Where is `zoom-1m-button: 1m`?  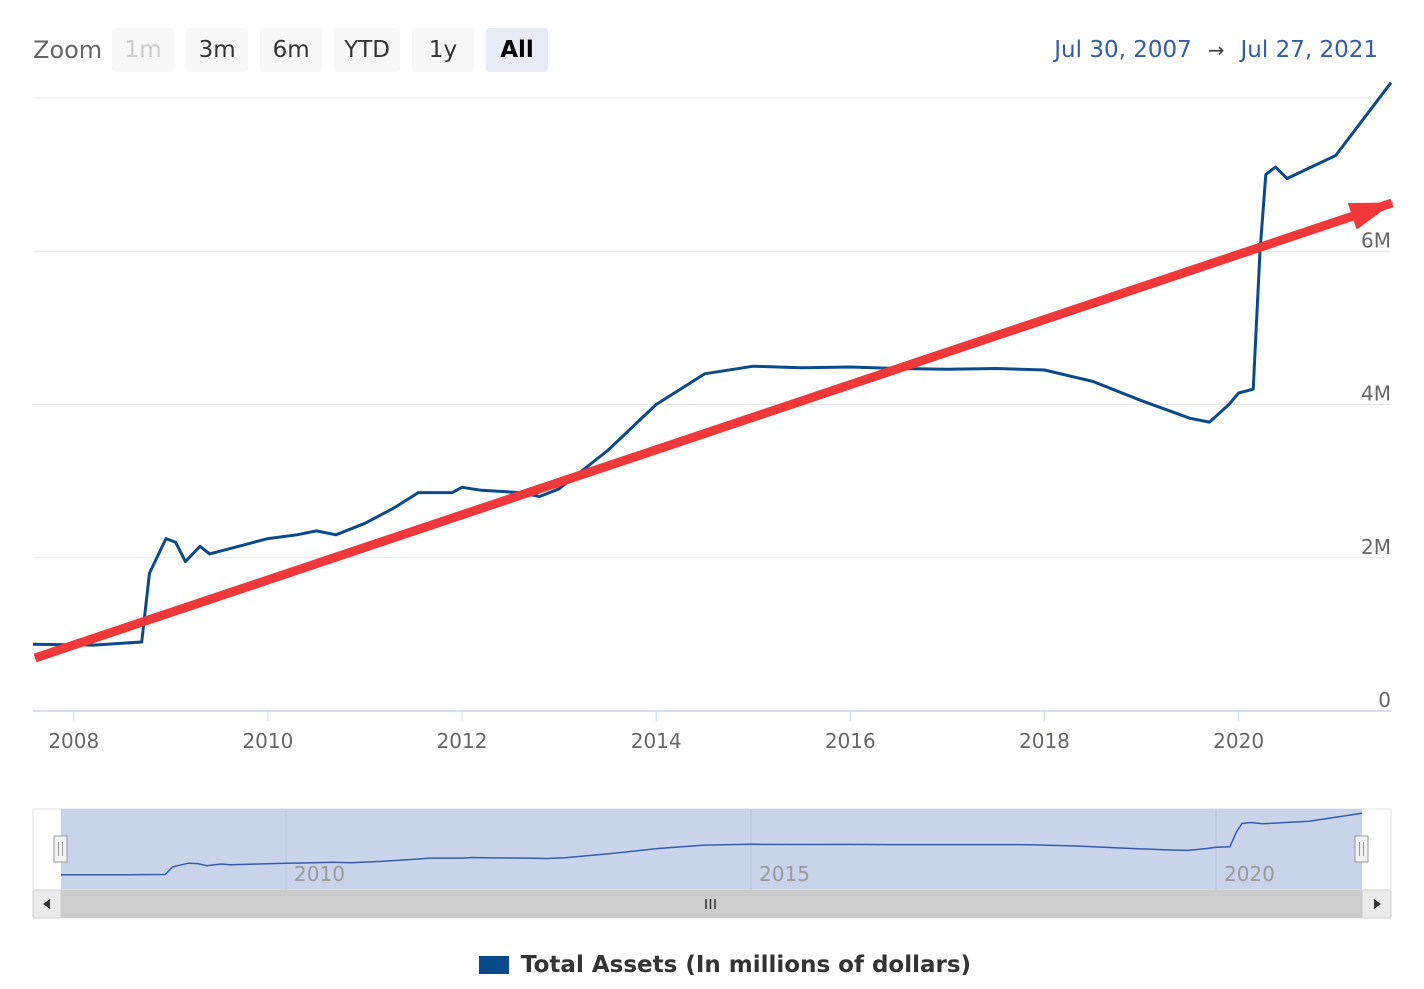
zoom-1m-button: 1m is located at coordinates (143, 50).